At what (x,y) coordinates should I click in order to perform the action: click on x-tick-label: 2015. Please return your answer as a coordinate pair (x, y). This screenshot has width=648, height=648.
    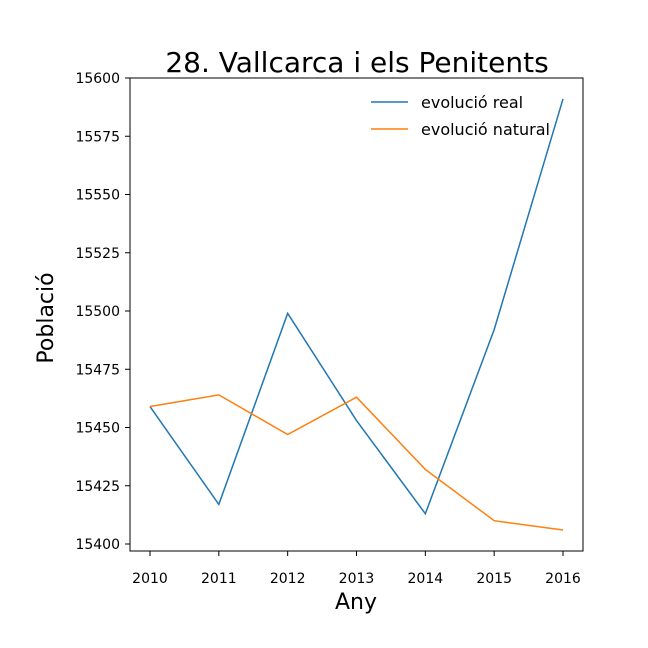
    Looking at the image, I should click on (494, 579).